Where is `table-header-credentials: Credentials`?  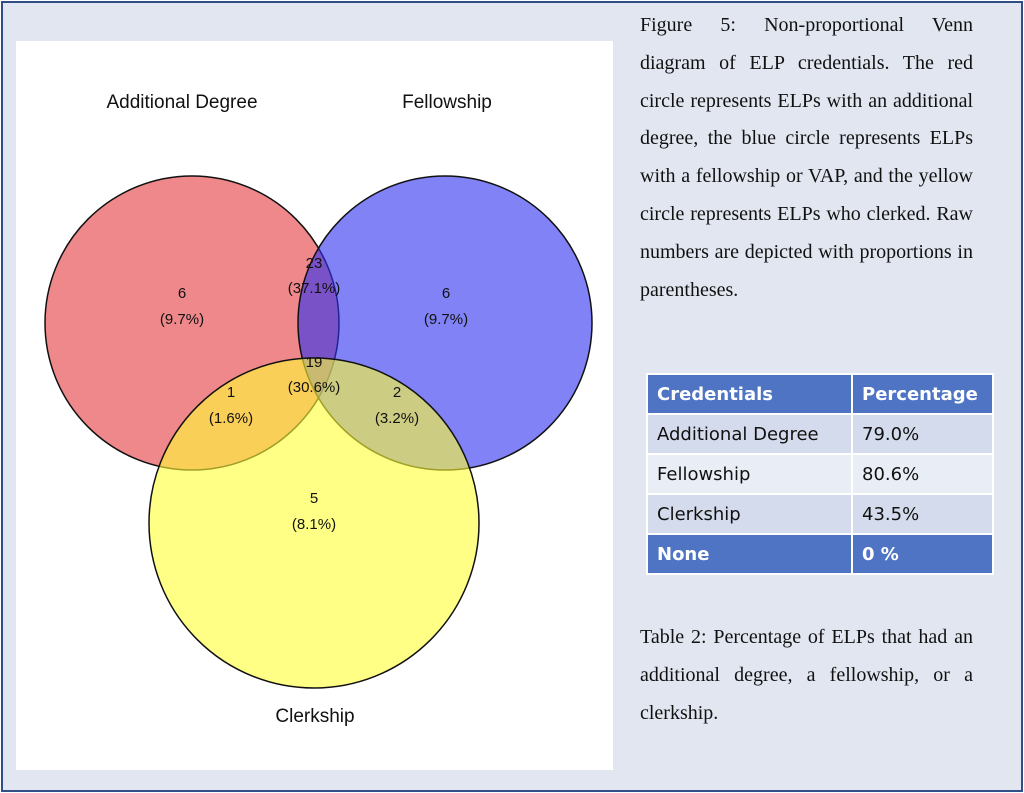
table-header-credentials: Credentials is located at coordinates (749, 394).